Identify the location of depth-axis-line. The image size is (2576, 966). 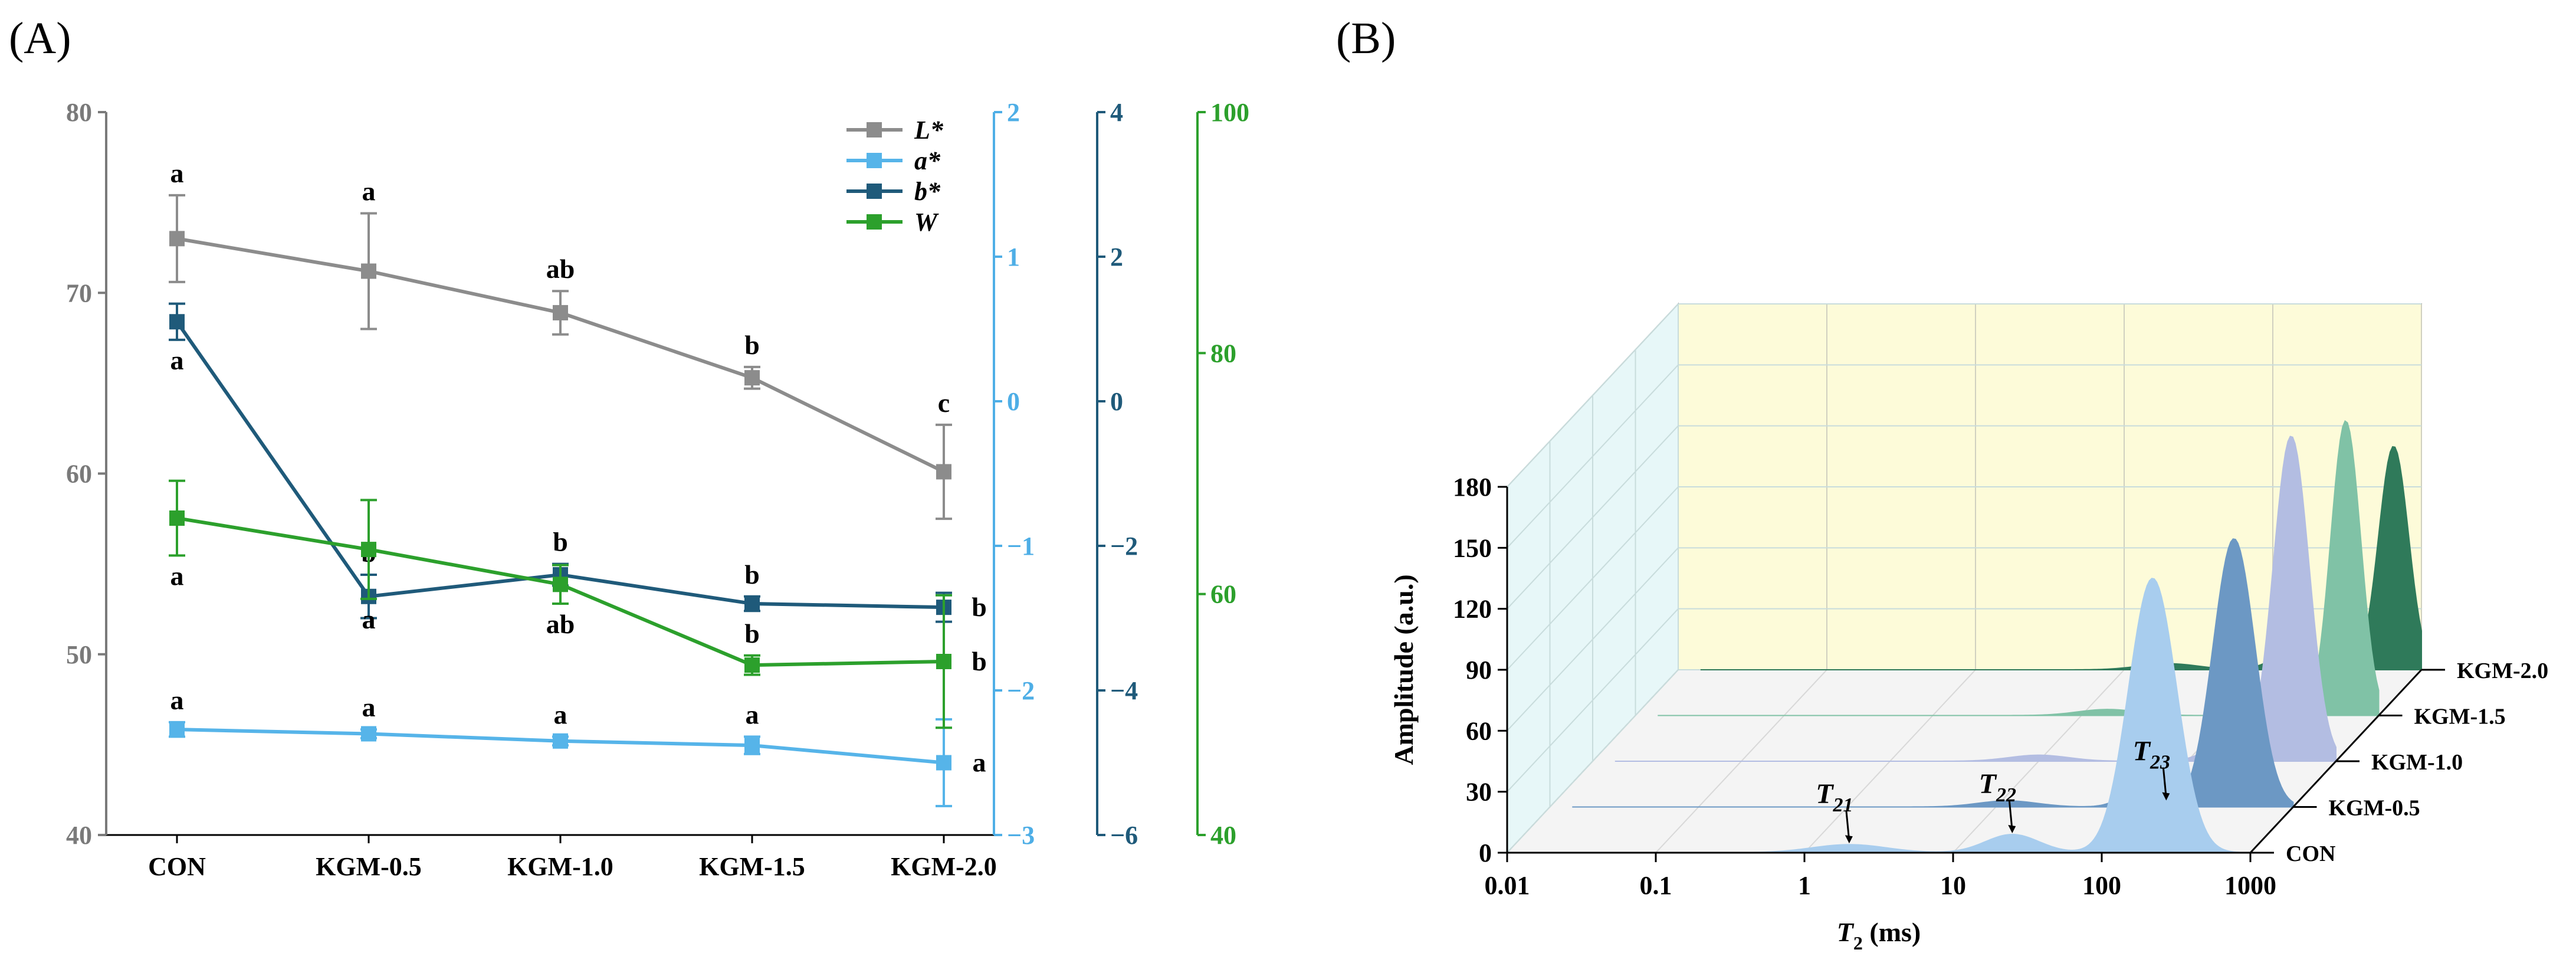
(2336, 761).